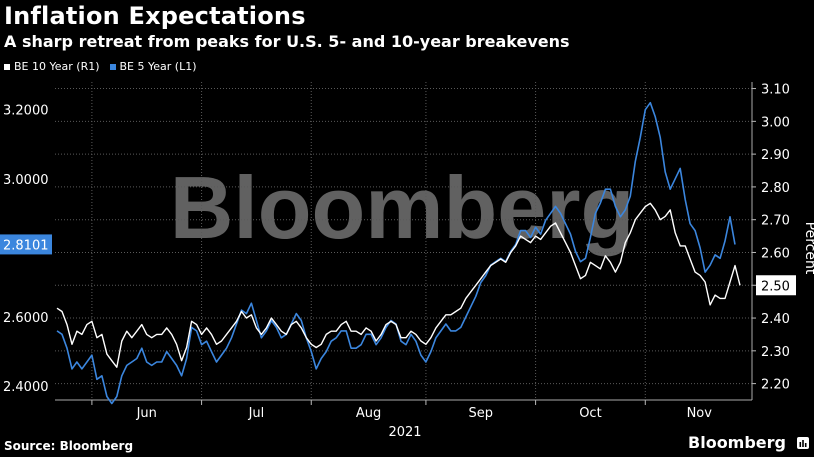 This screenshot has width=814, height=457. What do you see at coordinates (775, 221) in the screenshot?
I see `right-axis-tick-label: 2.70` at bounding box center [775, 221].